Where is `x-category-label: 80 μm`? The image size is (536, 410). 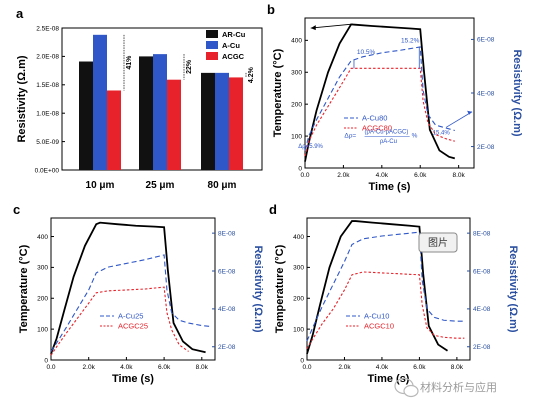
x-category-label: 80 μm is located at coordinates (222, 185).